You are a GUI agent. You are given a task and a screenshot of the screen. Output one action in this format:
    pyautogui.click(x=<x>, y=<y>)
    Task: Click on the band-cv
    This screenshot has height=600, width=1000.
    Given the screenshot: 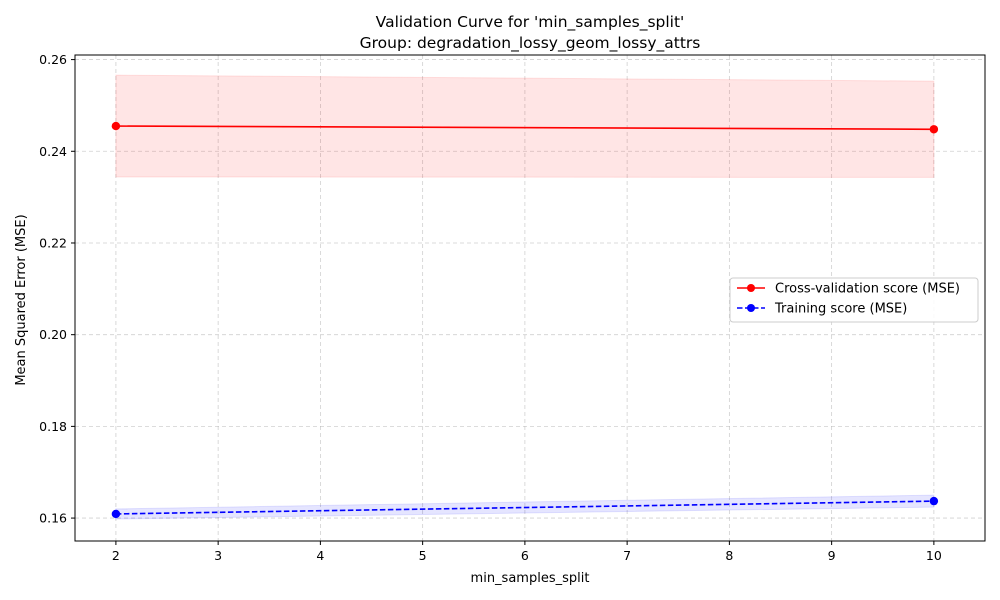 What is the action you would take?
    pyautogui.click(x=525, y=126)
    